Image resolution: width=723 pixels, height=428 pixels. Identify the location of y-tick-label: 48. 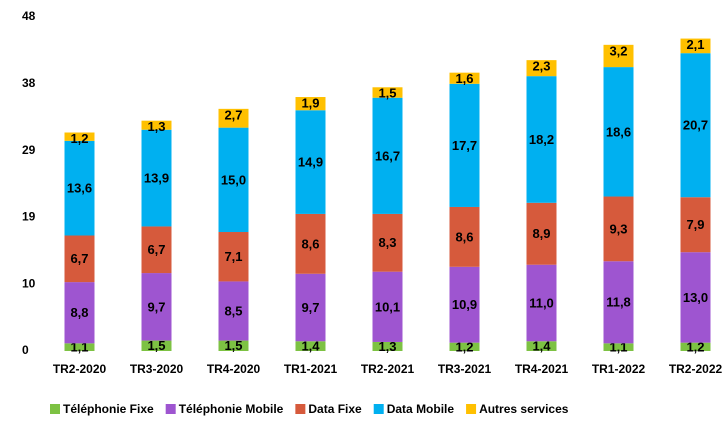
(29, 16).